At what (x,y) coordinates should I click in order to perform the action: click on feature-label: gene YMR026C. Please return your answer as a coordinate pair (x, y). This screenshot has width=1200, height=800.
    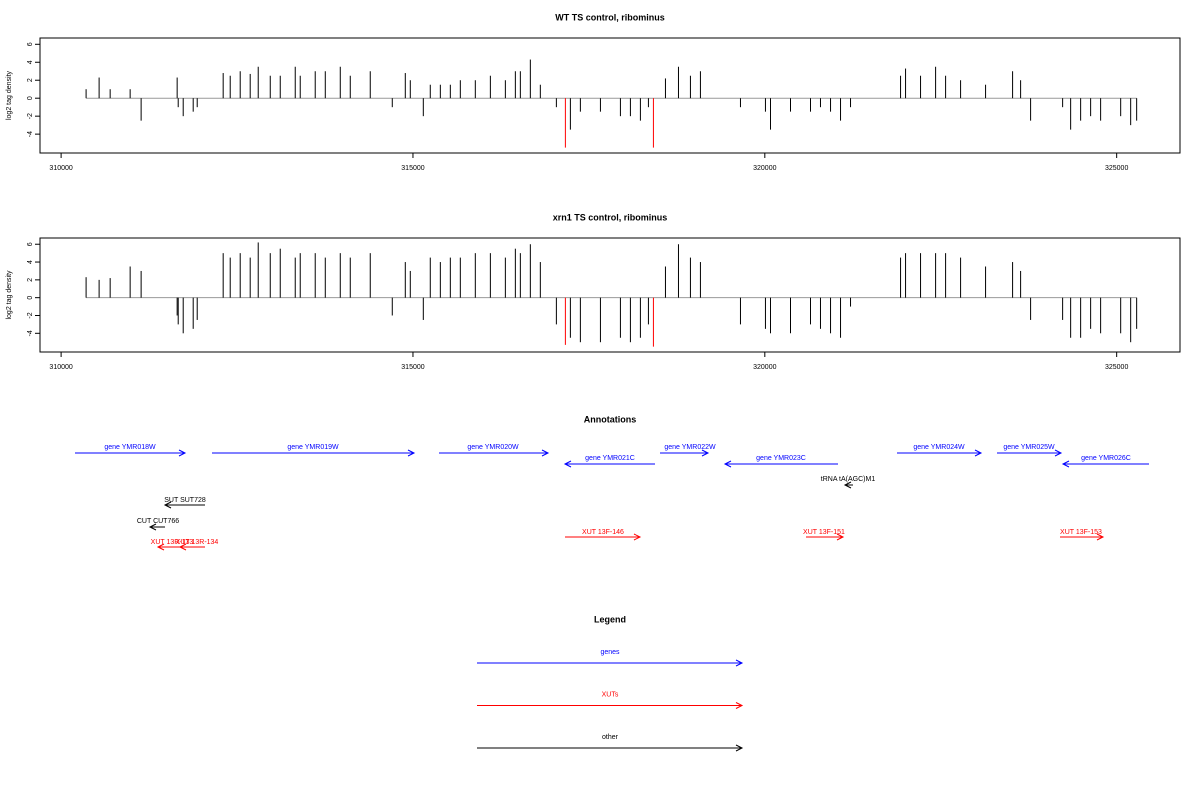
    Looking at the image, I should click on (1106, 458).